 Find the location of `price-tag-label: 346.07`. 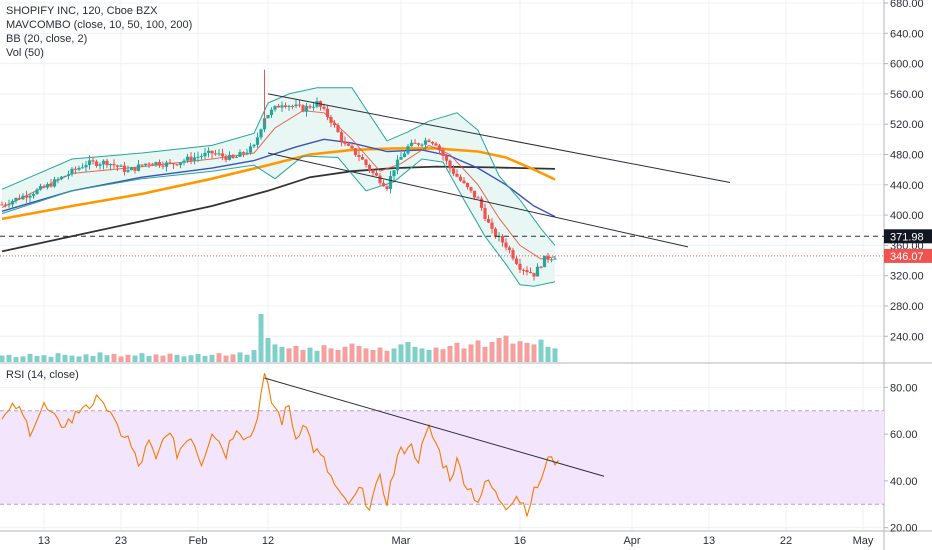

price-tag-label: 346.07 is located at coordinates (907, 257).